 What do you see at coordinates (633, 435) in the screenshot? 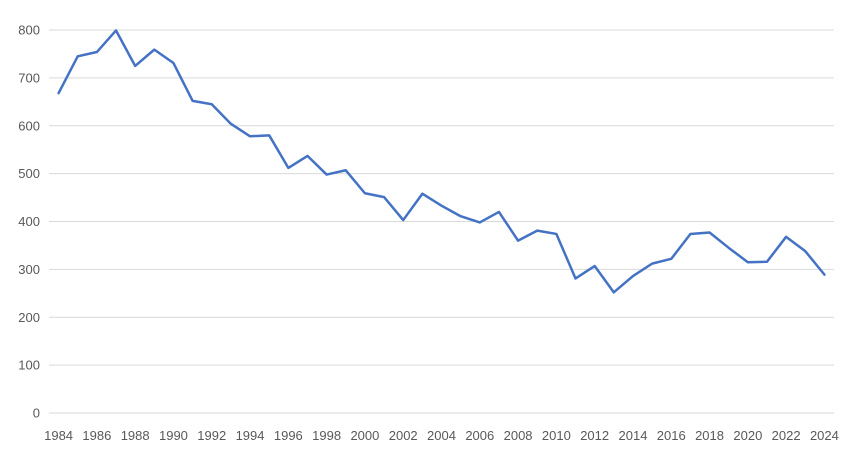
I see `x-axis-tick-label: 2014` at bounding box center [633, 435].